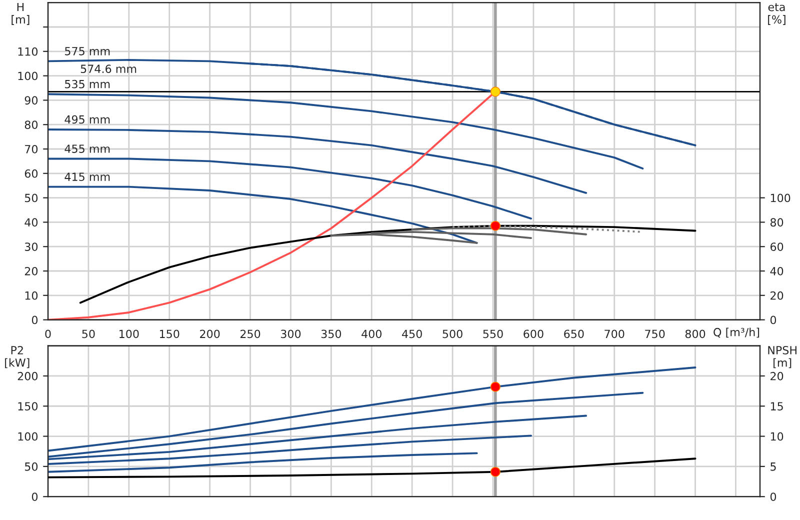 The image size is (800, 520). Describe the element at coordinates (250, 334) in the screenshot. I see `x-tick-label: 250` at that location.